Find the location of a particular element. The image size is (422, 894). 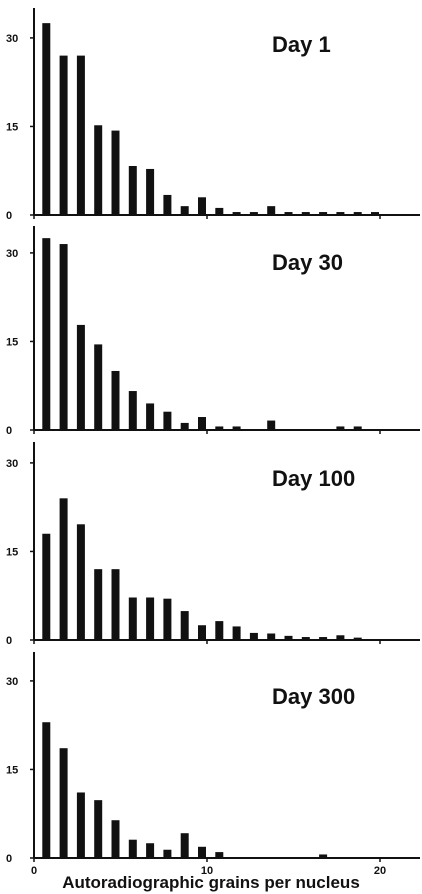

panel-title: Day 30 is located at coordinates (307, 262).